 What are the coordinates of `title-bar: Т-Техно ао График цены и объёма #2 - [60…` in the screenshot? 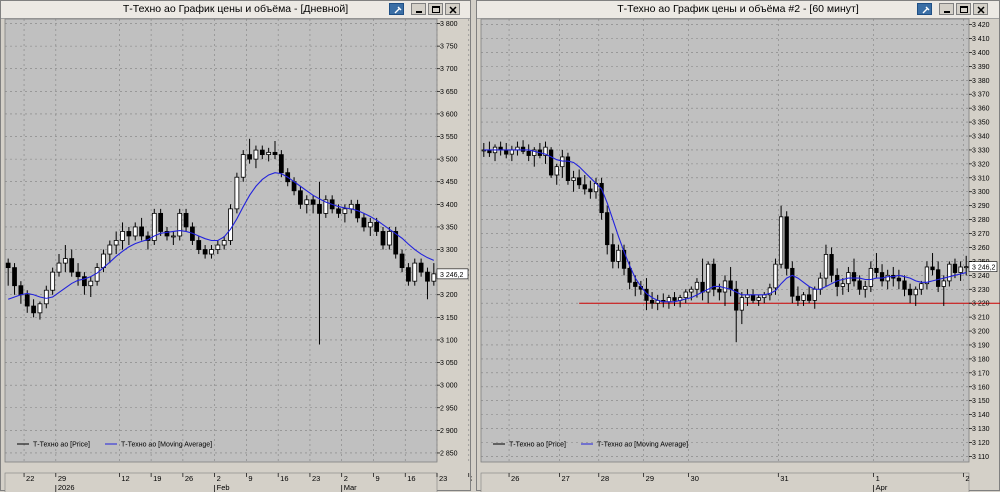 It's located at (738, 10).